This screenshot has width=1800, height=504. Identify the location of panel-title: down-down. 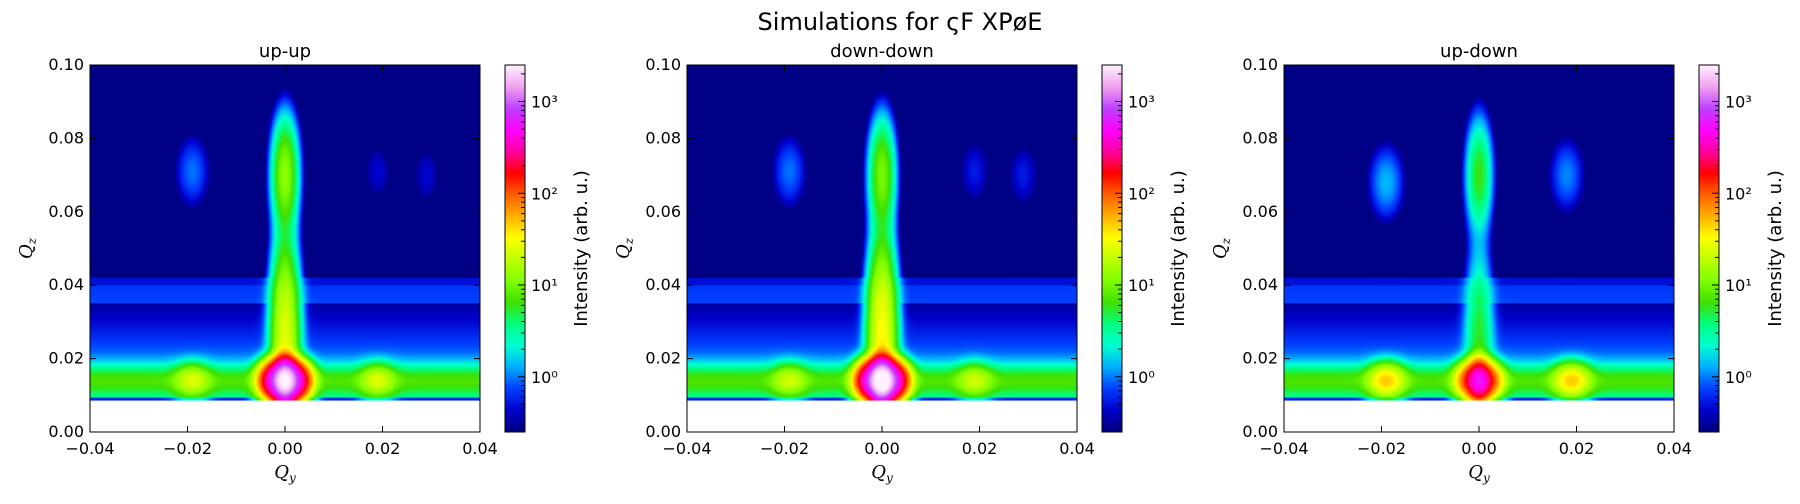
(882, 51).